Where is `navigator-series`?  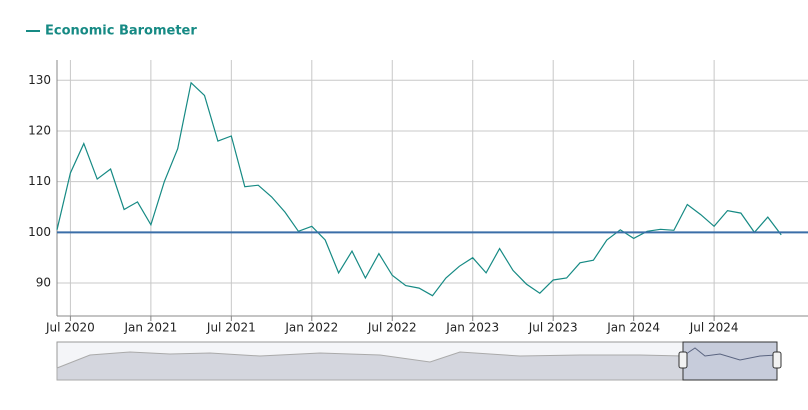 navigator-series is located at coordinates (370, 366).